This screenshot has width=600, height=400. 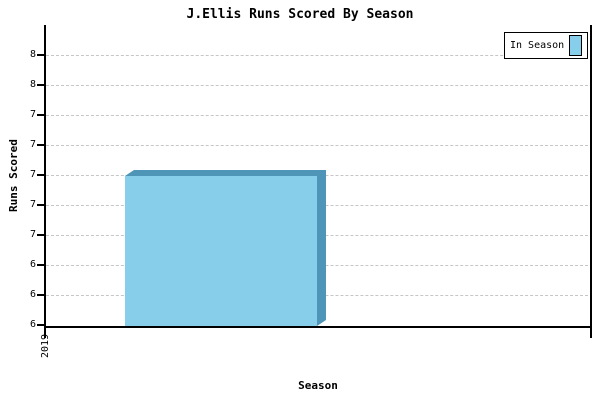 What do you see at coordinates (318, 327) in the screenshot?
I see `x-axis-line` at bounding box center [318, 327].